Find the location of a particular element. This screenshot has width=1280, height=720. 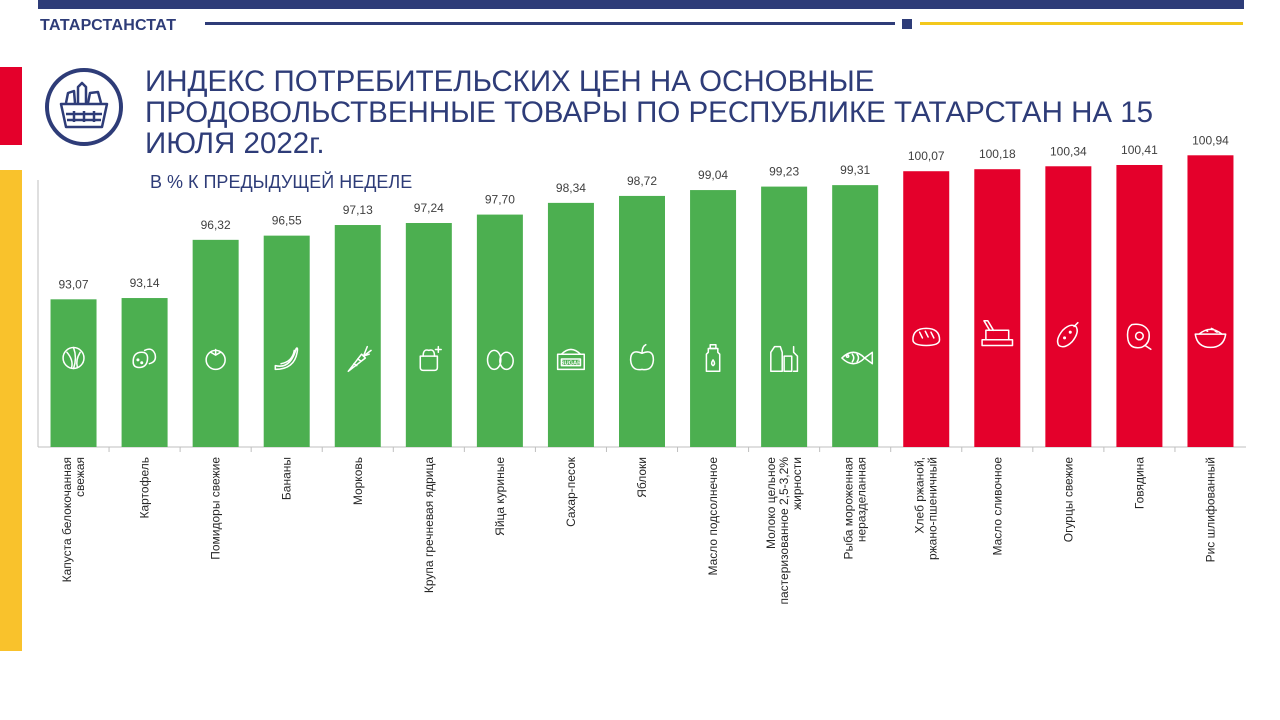

data-label: 99,23 is located at coordinates (784, 172).